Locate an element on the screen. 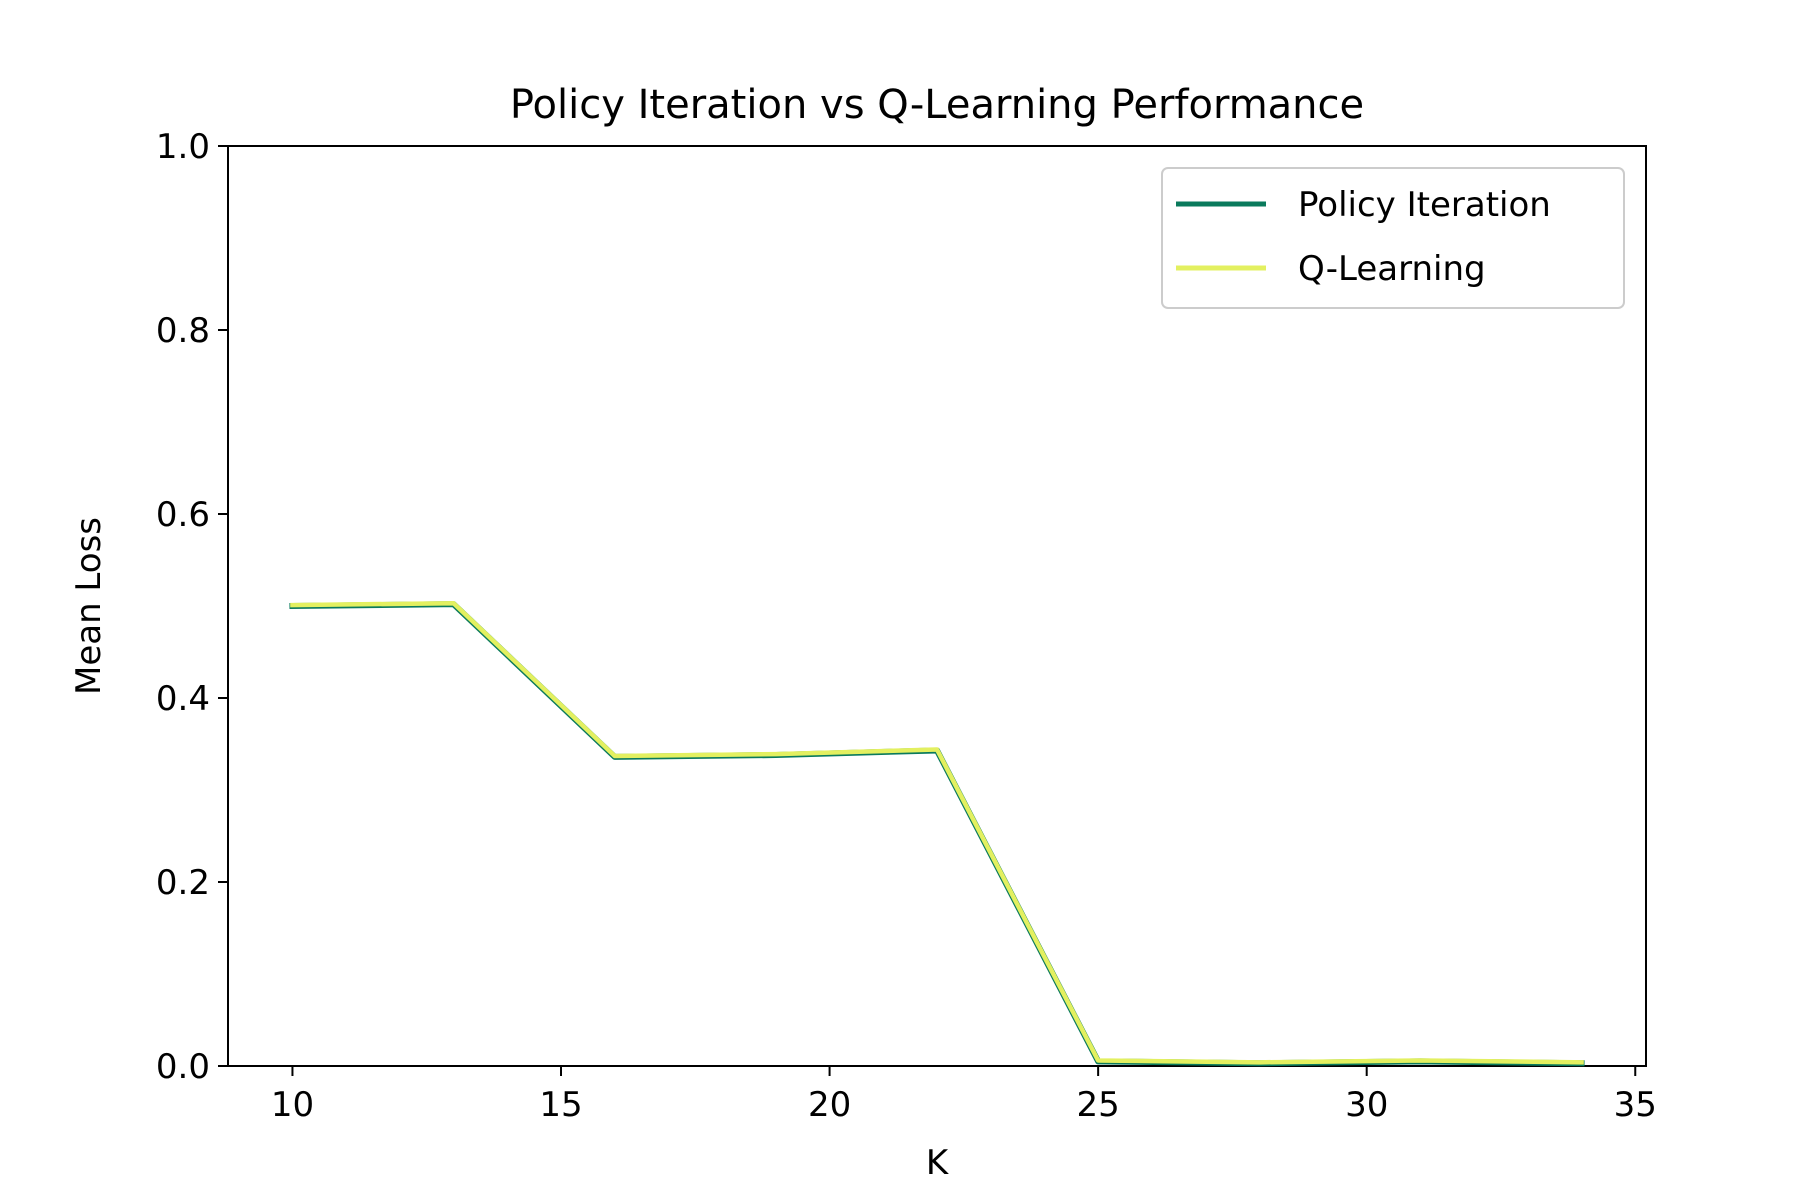  y-axis-label: Mean Loss is located at coordinates (89, 606).